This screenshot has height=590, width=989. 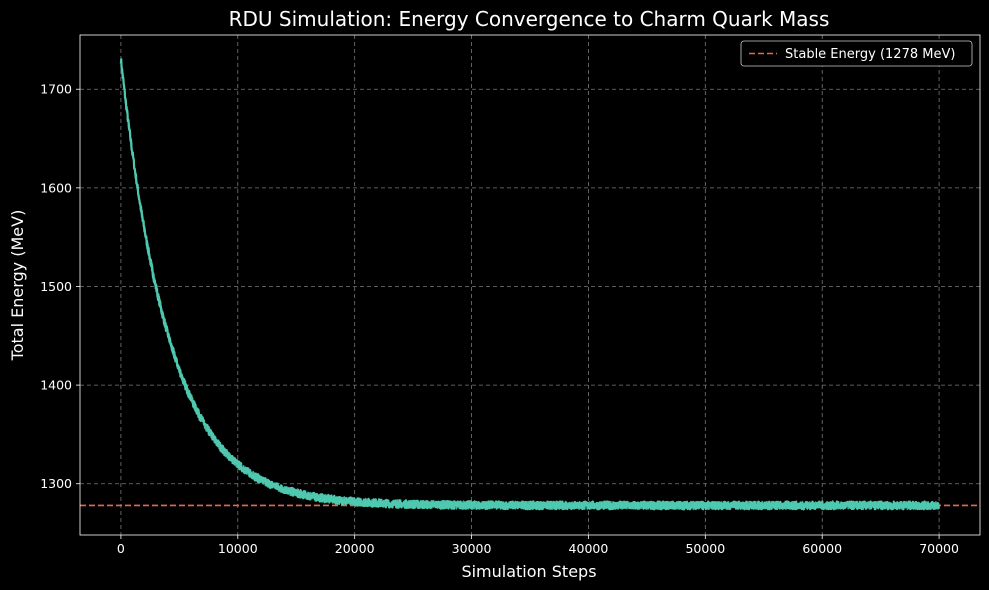 What do you see at coordinates (56, 187) in the screenshot?
I see `y-tick-label: 1600` at bounding box center [56, 187].